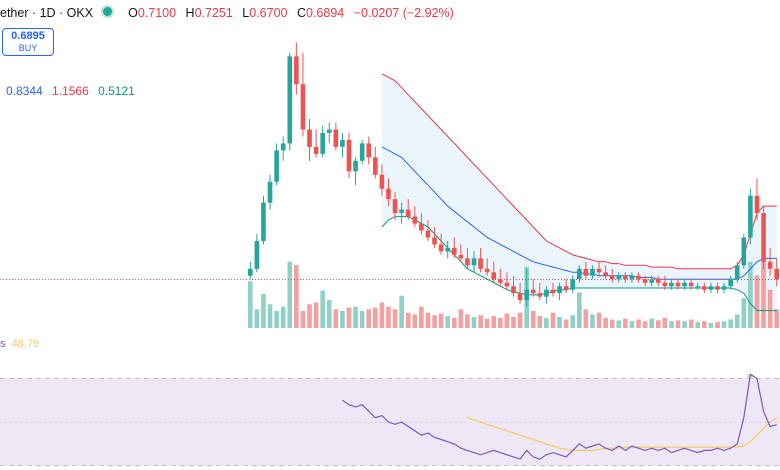 This screenshot has width=780, height=470. I want to click on bollinger-legend: 0.8344 1.1566 0.5121, so click(73, 91).